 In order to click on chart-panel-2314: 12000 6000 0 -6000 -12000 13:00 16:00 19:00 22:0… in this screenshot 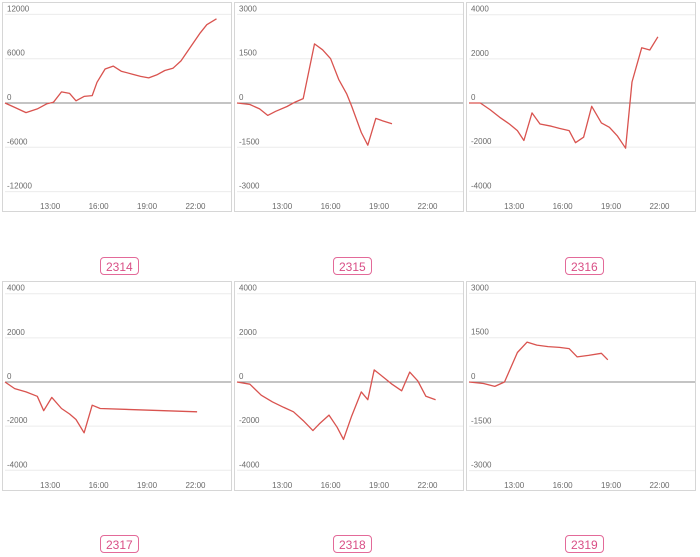, I will do `click(117, 107)`.